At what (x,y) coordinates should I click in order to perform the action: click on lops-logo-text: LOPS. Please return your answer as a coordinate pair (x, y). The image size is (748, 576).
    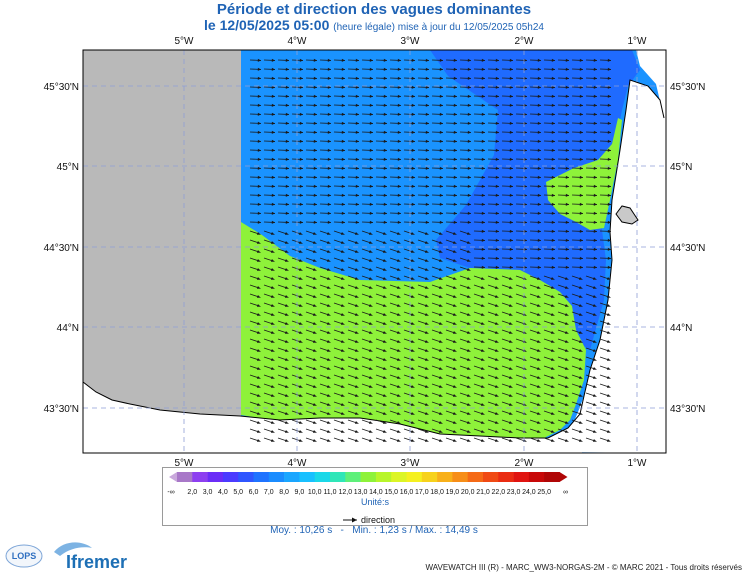
    Looking at the image, I should click on (24, 556).